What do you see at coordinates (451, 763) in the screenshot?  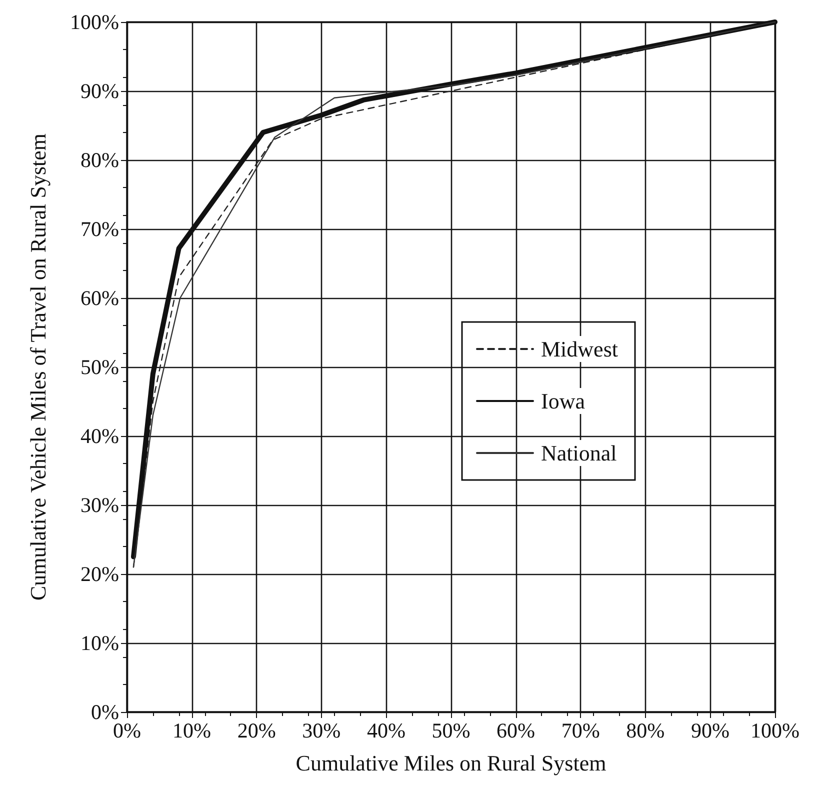 I see `x-axis-title: Cumulative Miles on Rural System` at bounding box center [451, 763].